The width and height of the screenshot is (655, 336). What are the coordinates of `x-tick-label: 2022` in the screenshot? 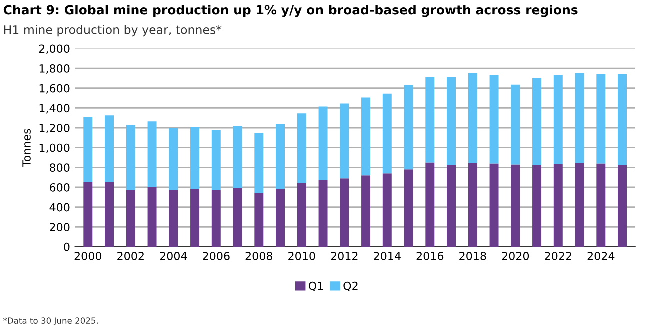 It's located at (558, 256).